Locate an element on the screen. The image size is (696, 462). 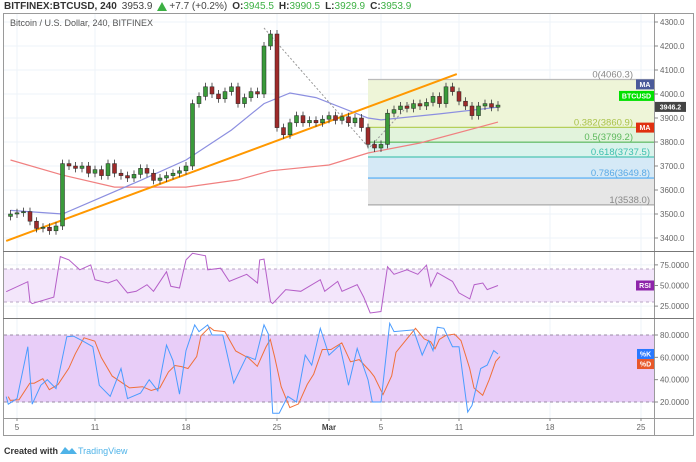
rsi-band is located at coordinates (329, 285).